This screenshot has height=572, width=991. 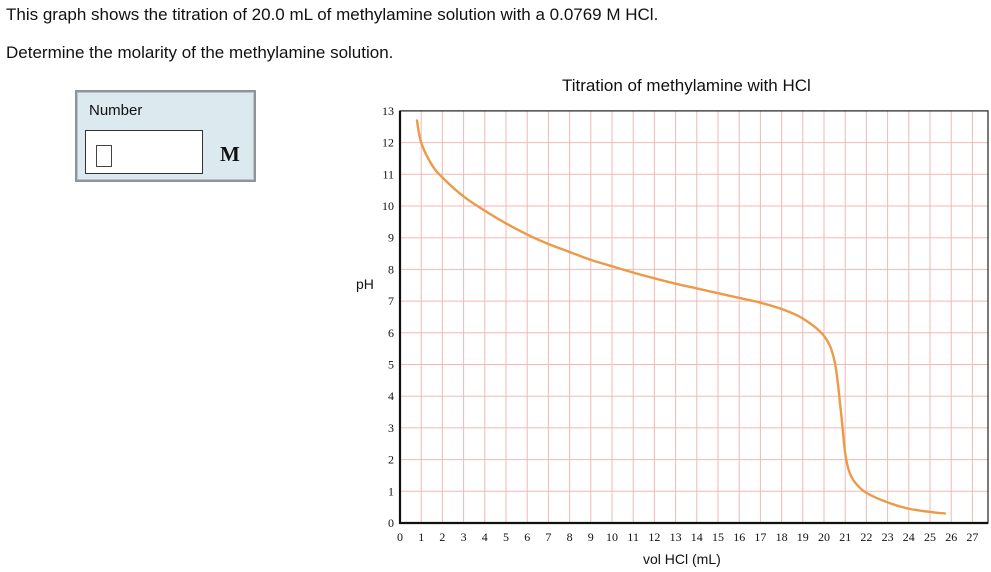 What do you see at coordinates (388, 111) in the screenshot?
I see `y-tick-label: 13` at bounding box center [388, 111].